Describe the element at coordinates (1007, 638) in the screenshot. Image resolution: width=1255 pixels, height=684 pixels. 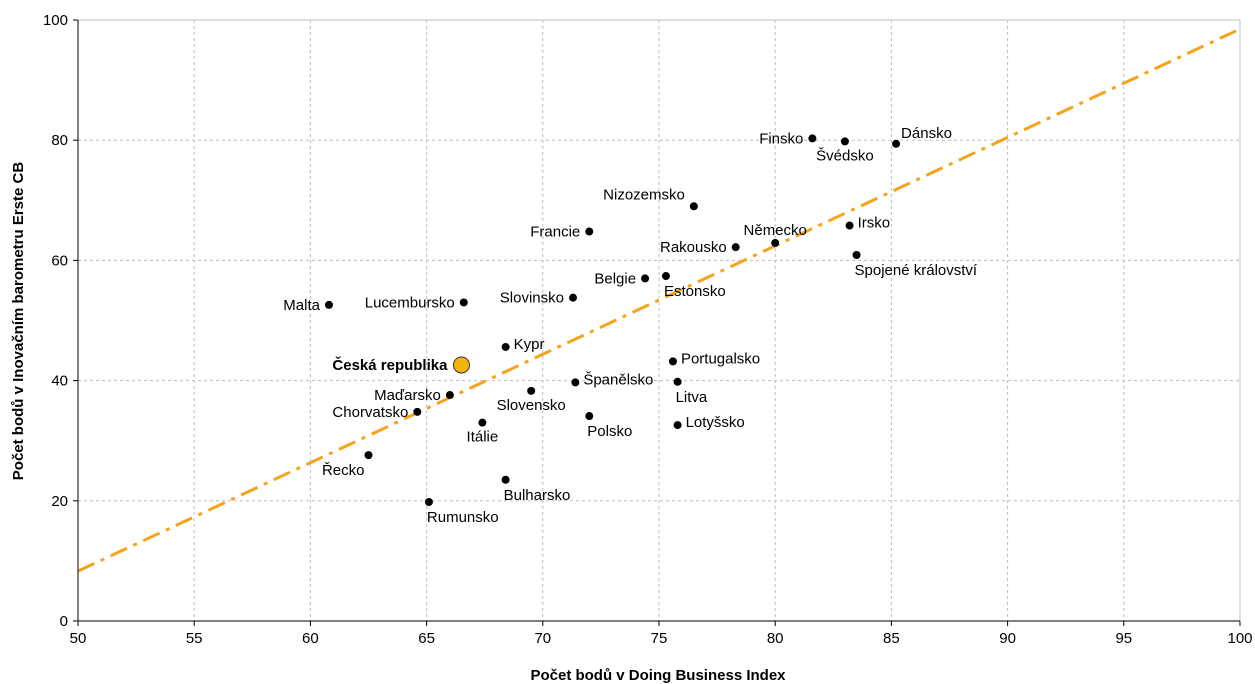
I see `x-tick-label: 90` at that location.